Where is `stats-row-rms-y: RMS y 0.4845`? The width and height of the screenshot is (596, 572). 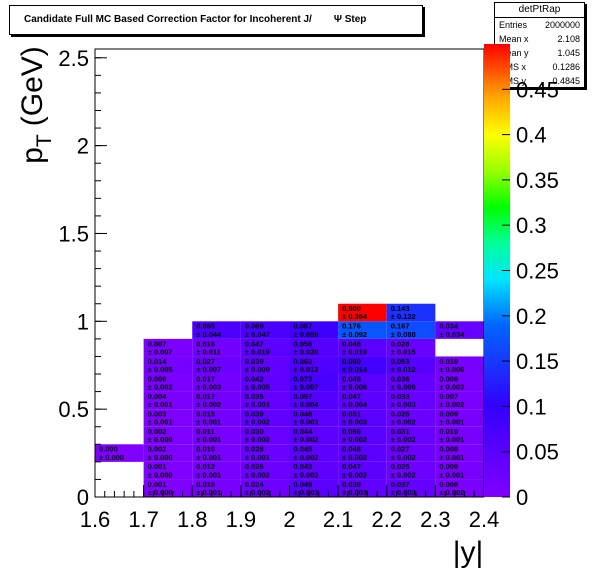
stats-row-rms-y: RMS y 0.4845 is located at coordinates (539, 81).